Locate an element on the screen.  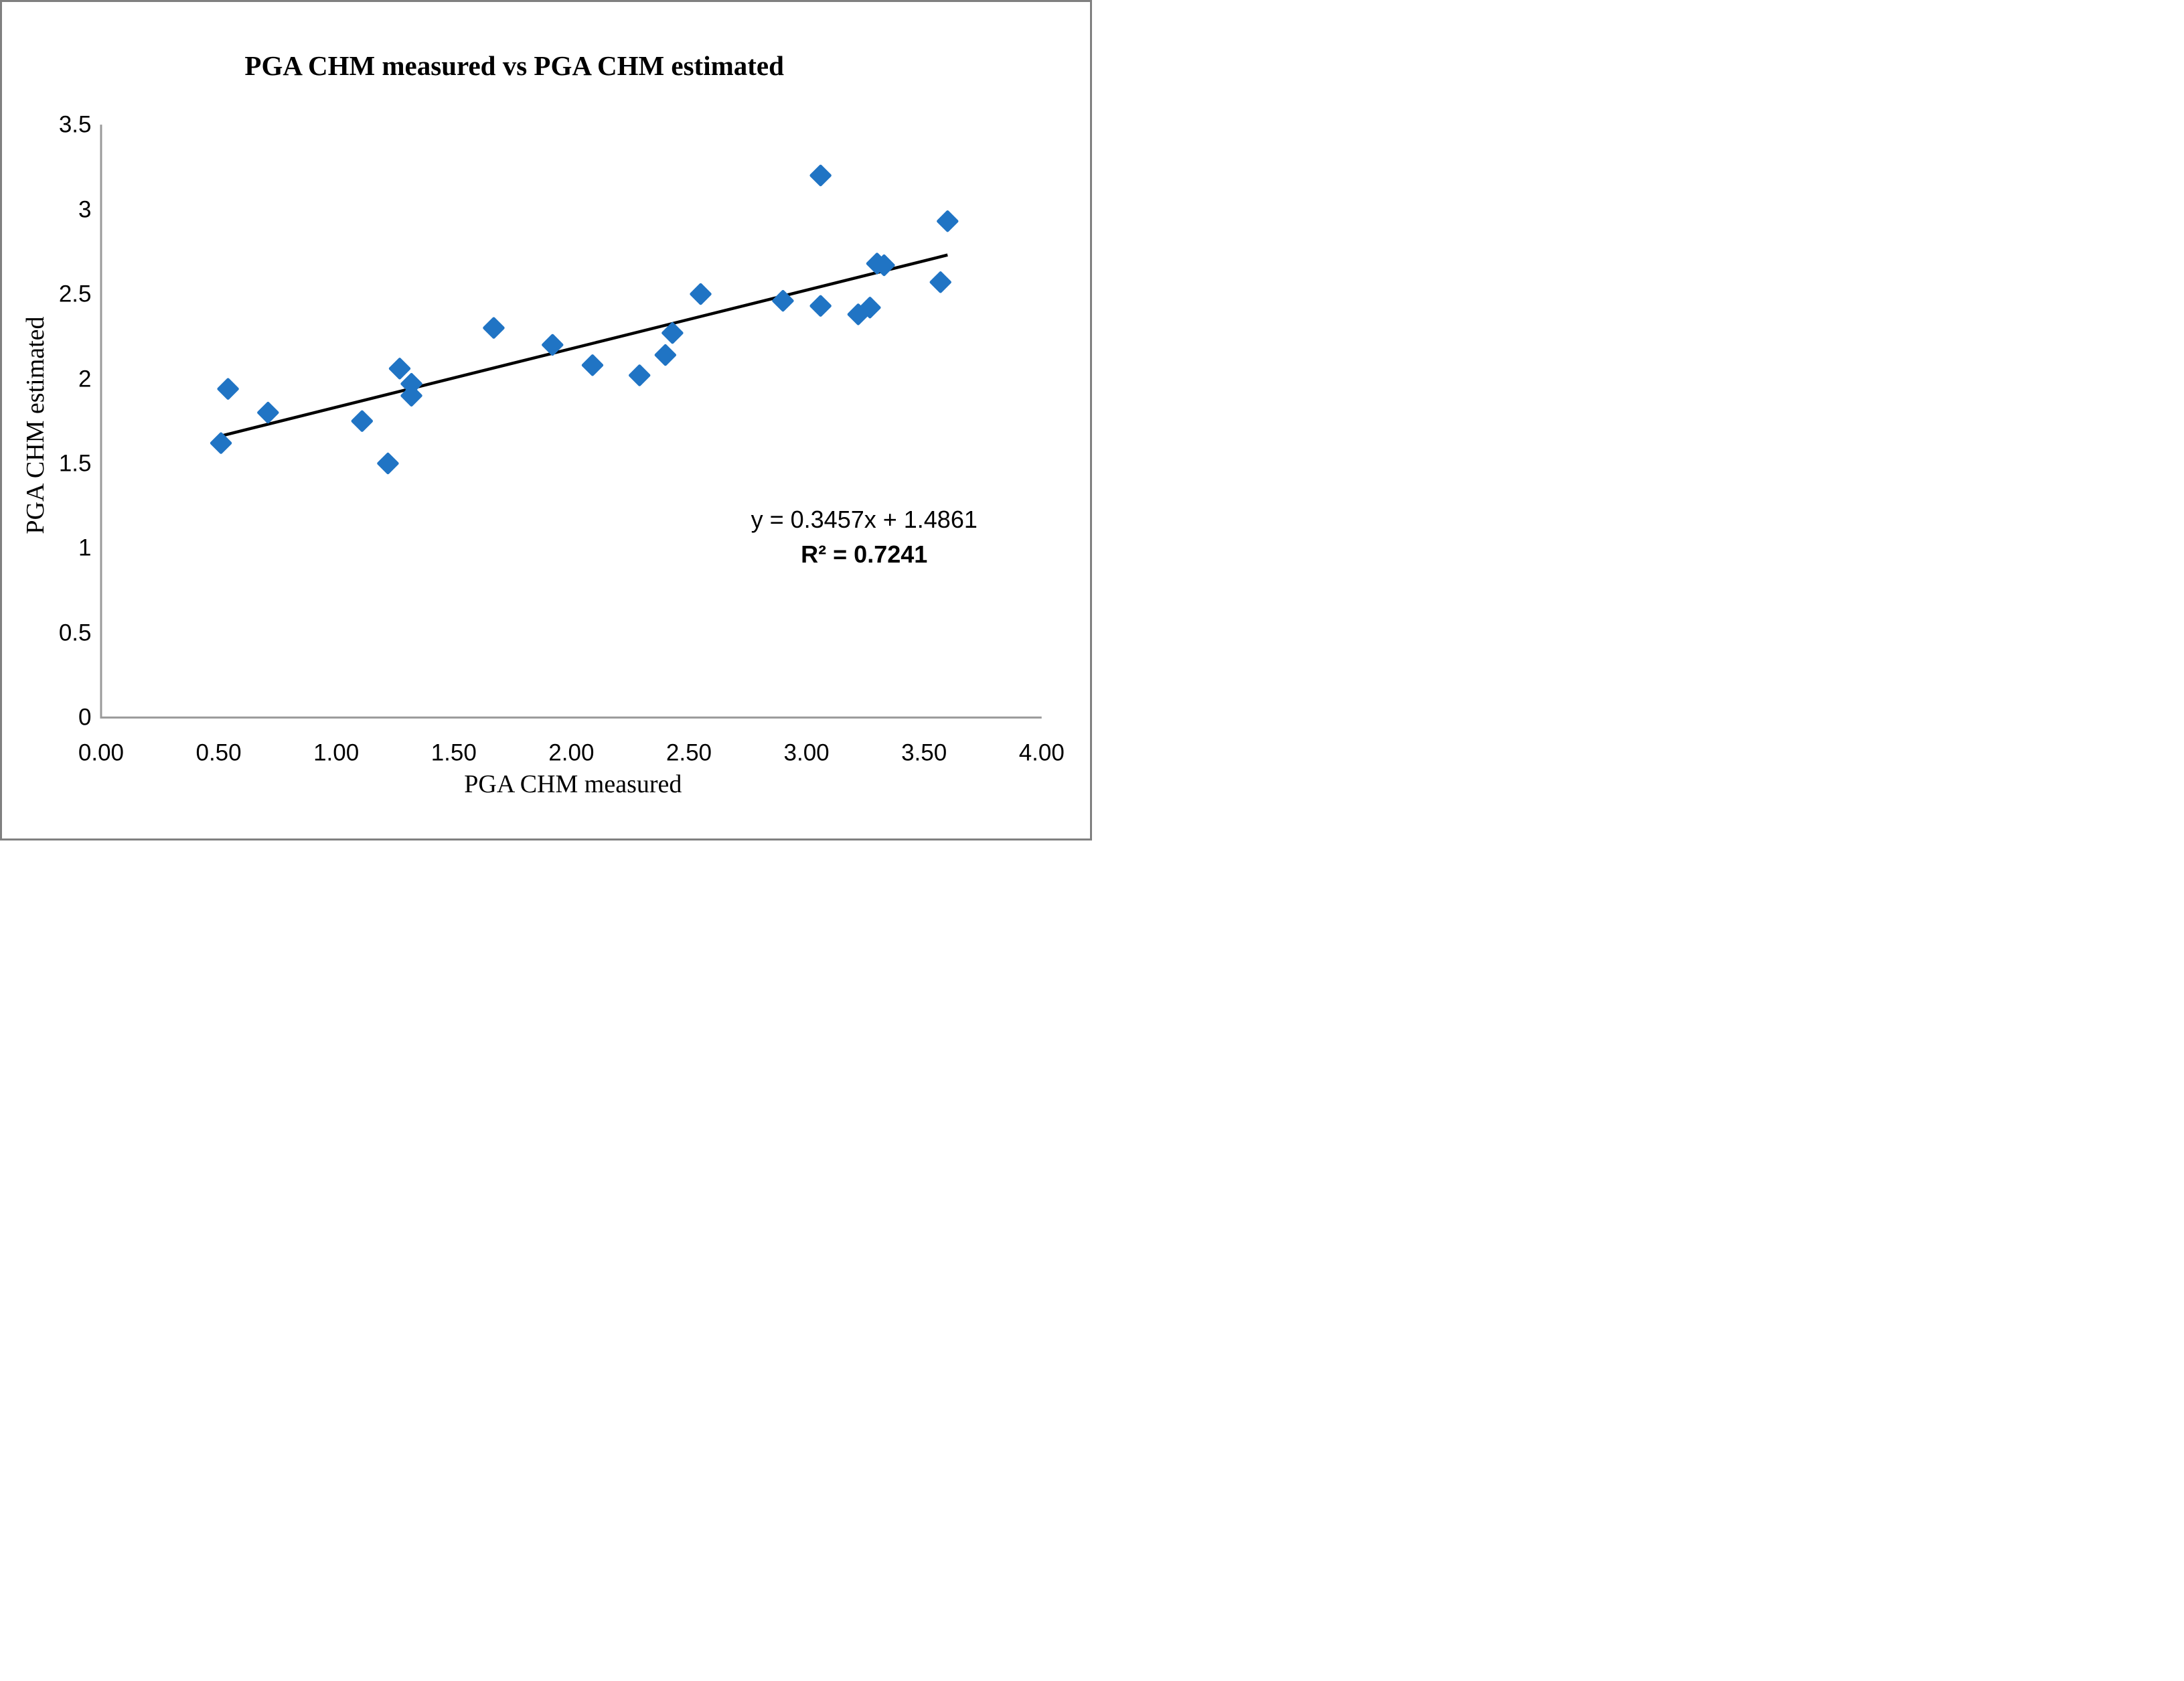
x-axis-tick-label: 2.00 is located at coordinates (571, 752).